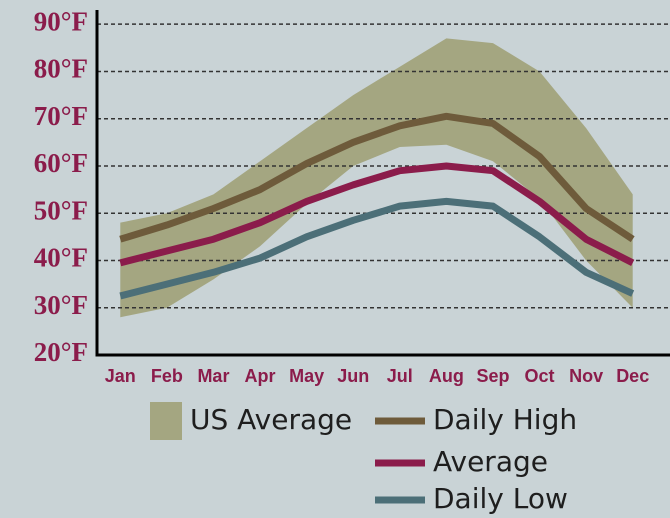  I want to click on x-tick-label: Mar, so click(213, 376).